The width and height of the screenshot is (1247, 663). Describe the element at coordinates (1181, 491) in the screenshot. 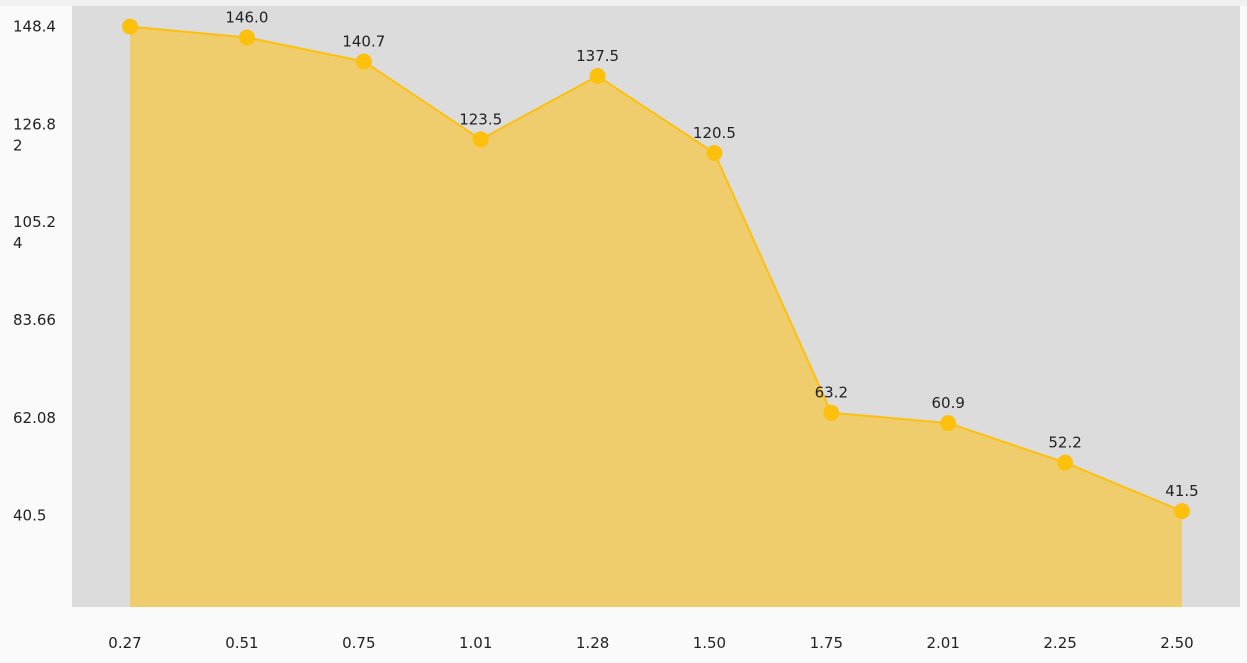

I see `data-label-9: 41.5` at that location.